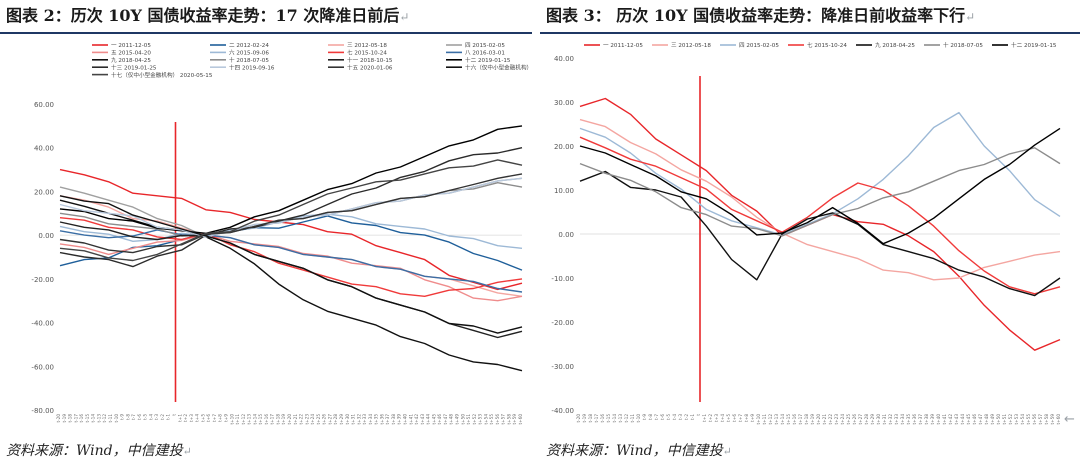 The image size is (1080, 466). What do you see at coordinates (134, 67) in the screenshot?
I see `legend-label: 十三 2019-01-25` at bounding box center [134, 67].